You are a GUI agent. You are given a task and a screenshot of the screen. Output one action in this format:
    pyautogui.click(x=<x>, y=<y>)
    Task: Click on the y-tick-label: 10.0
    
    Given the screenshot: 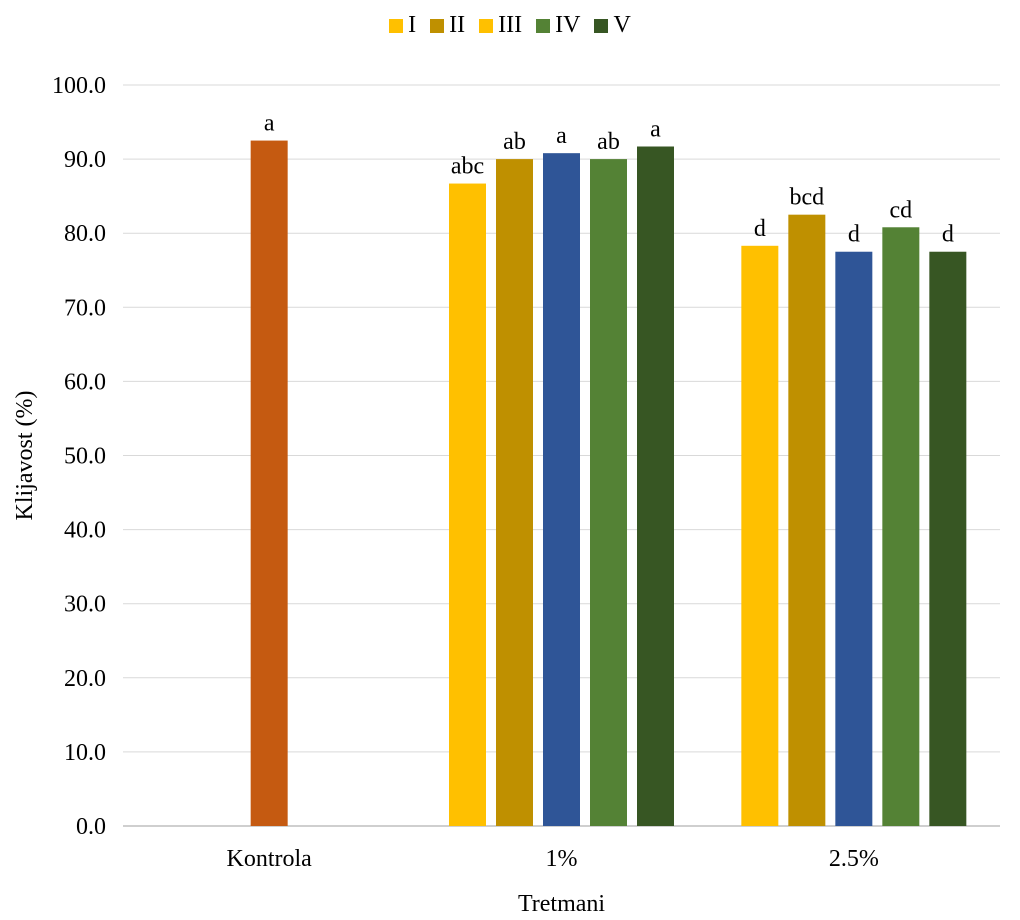 What is the action you would take?
    pyautogui.click(x=85, y=753)
    